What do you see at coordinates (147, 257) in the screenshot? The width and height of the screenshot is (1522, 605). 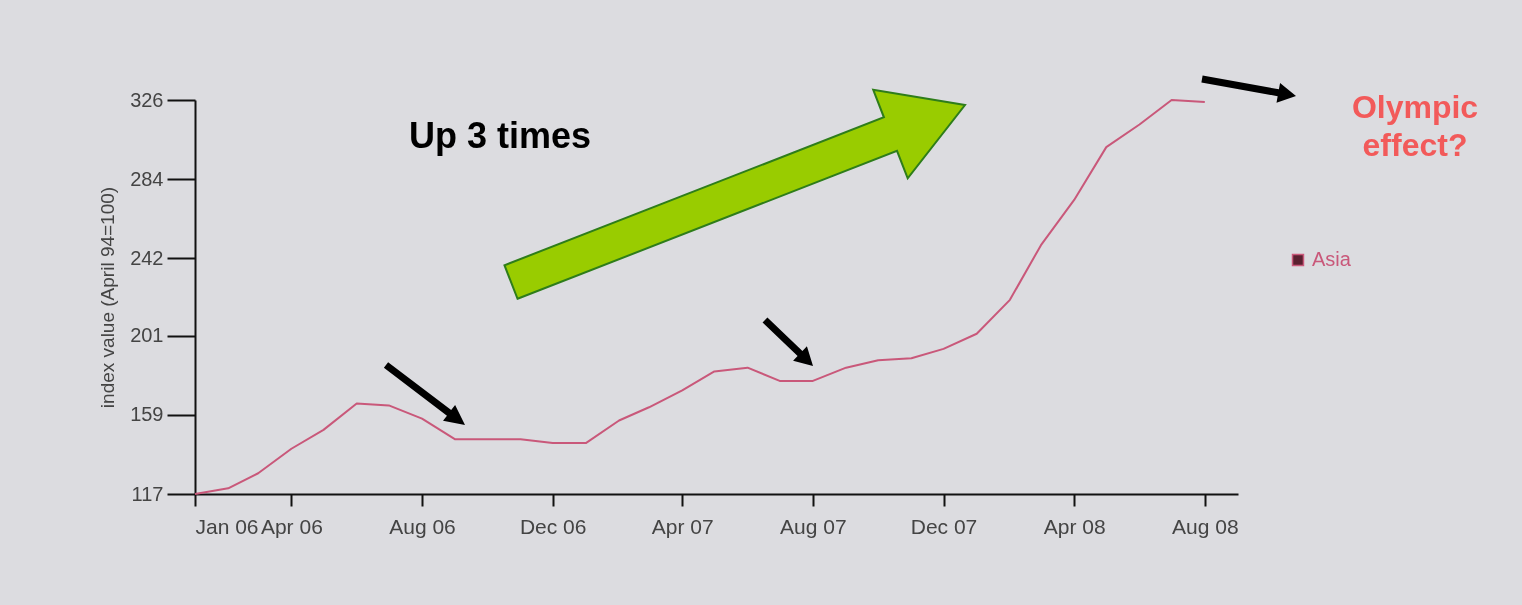 I see `y-tick-label: 242` at bounding box center [147, 257].